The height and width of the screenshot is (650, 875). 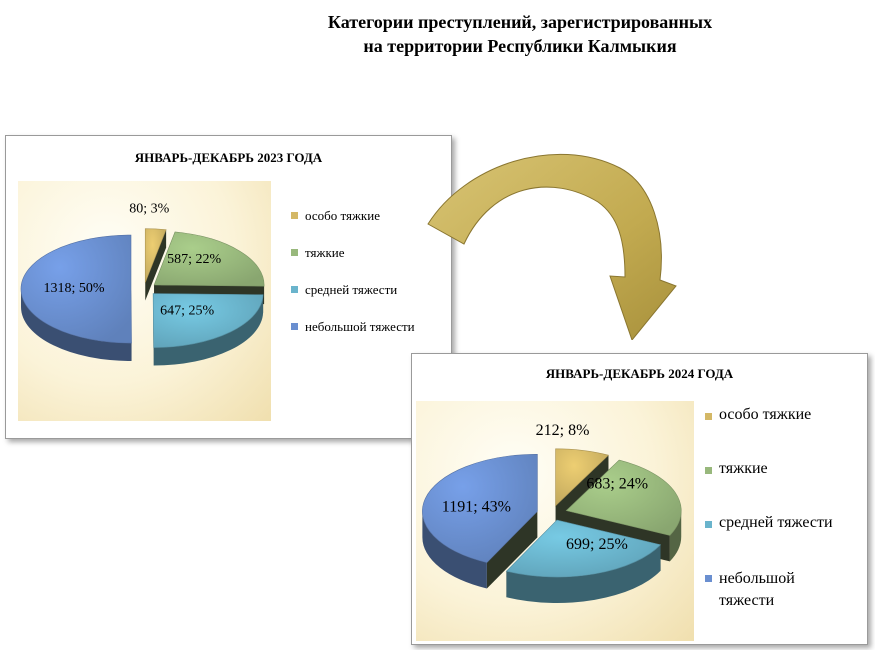 I want to click on data-label-3: 1318; 50%, so click(x=73, y=288).